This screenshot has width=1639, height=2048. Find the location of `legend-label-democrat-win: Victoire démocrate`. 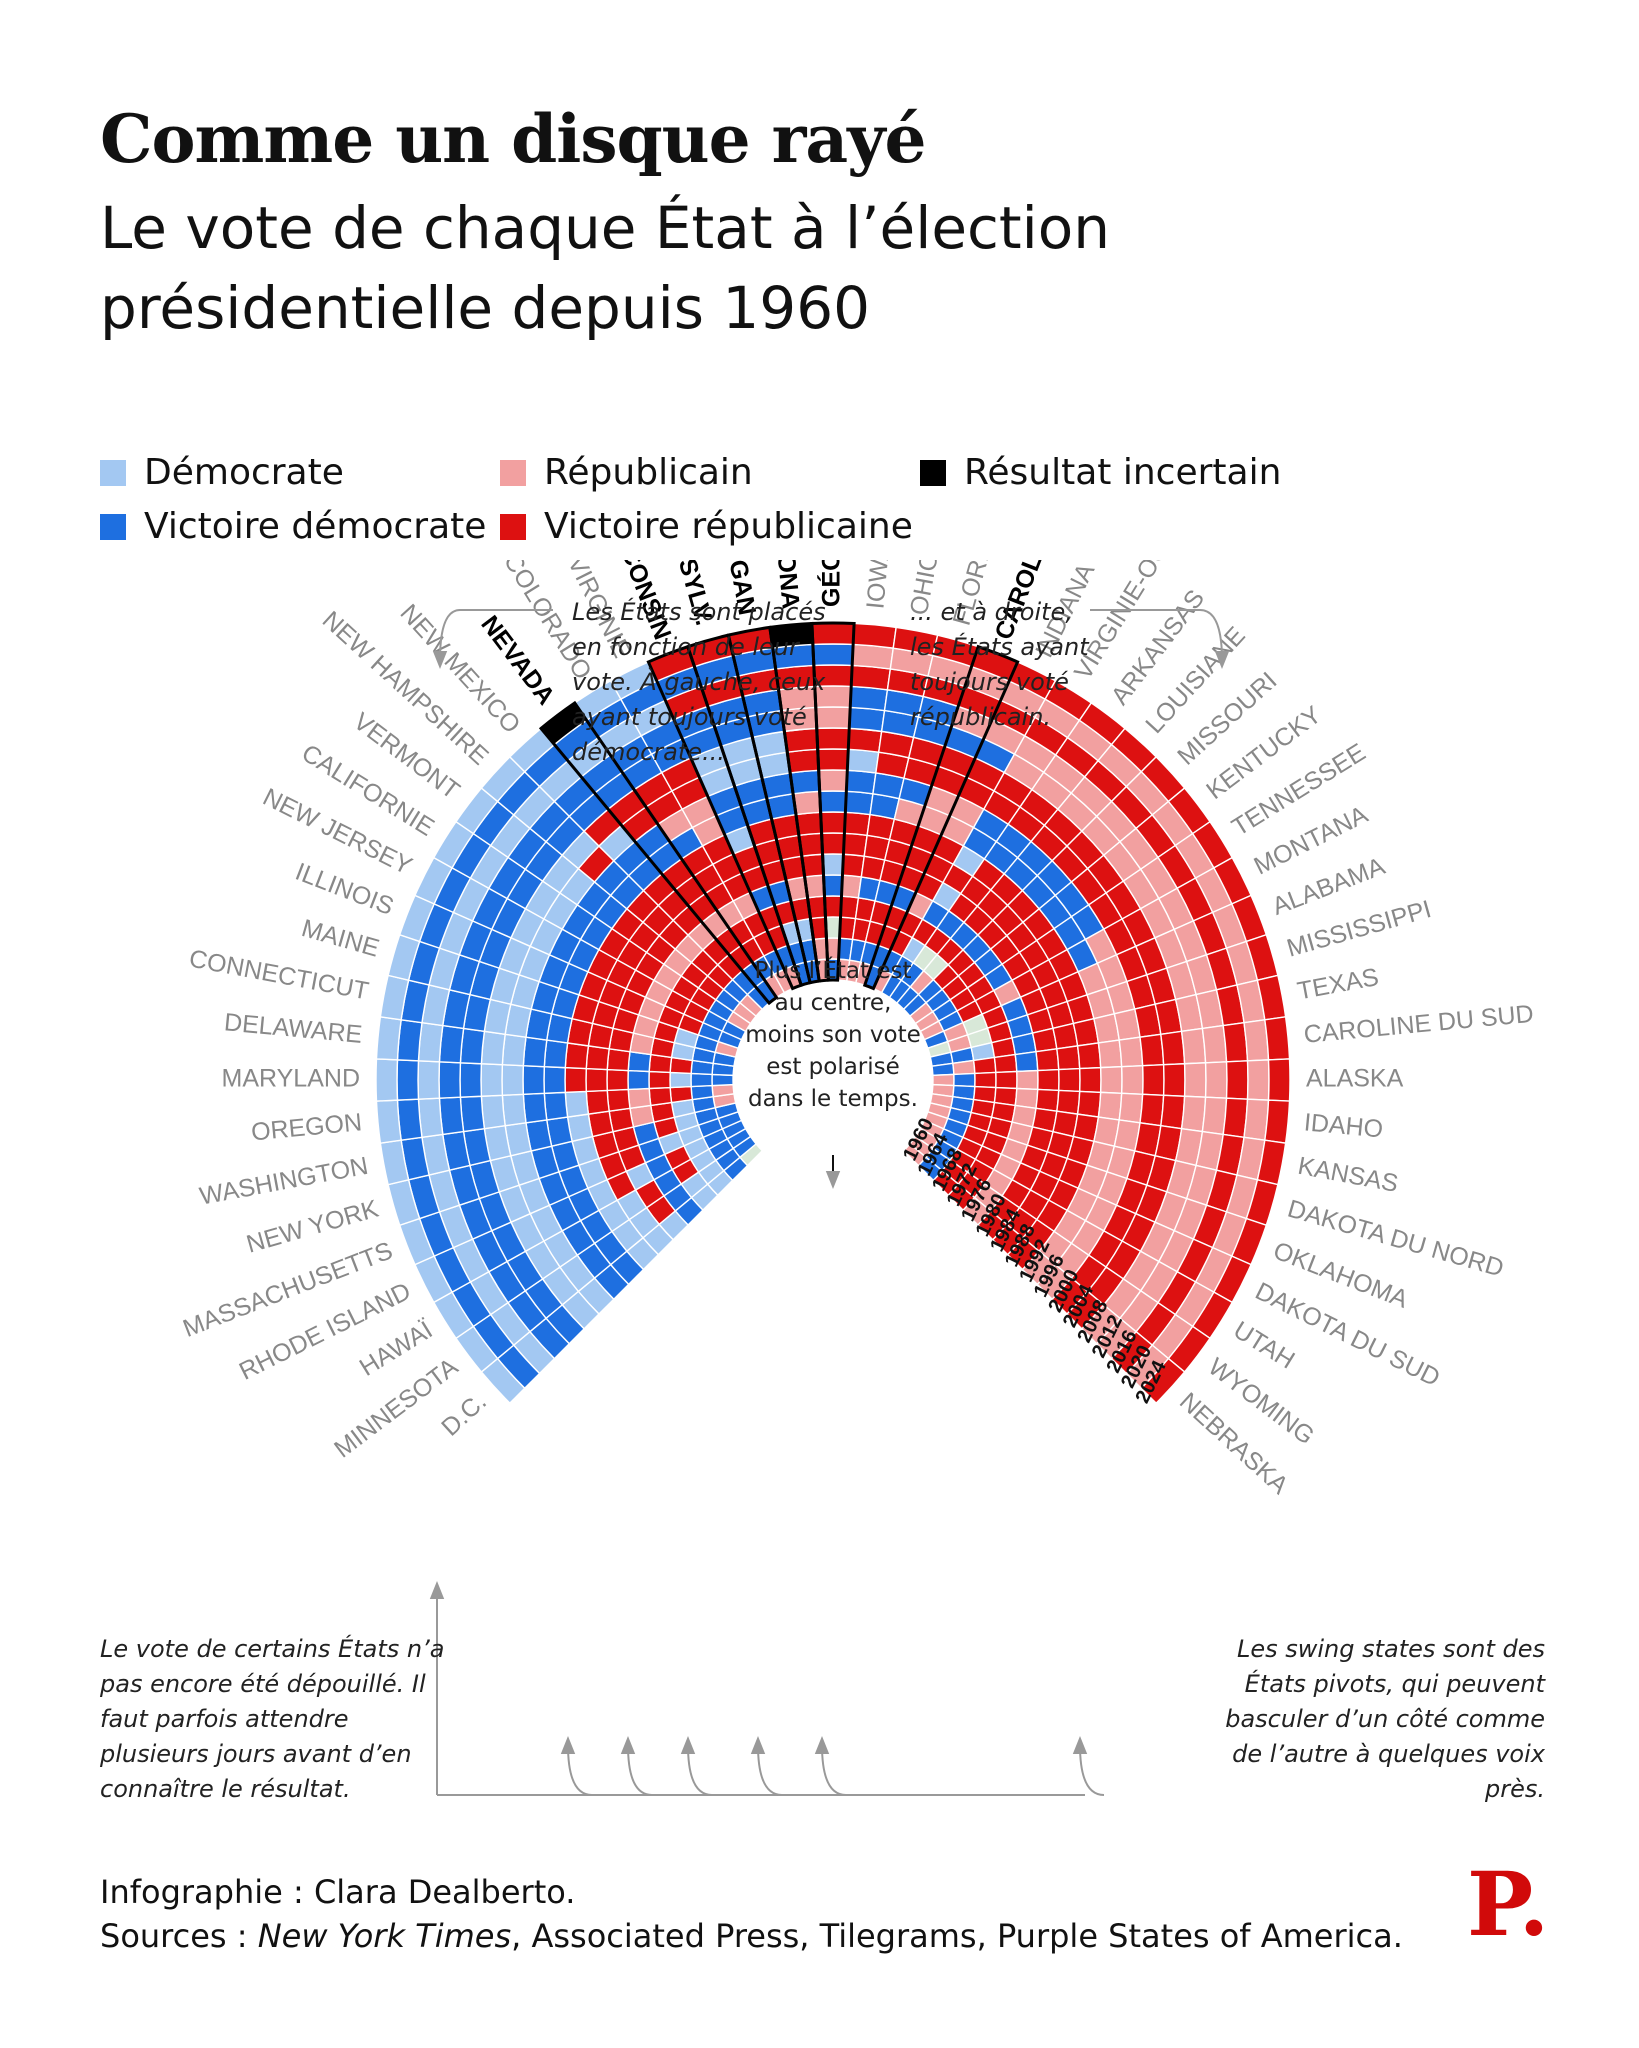

legend-label-democrat-win: Victoire démocrate is located at coordinates (315, 526).